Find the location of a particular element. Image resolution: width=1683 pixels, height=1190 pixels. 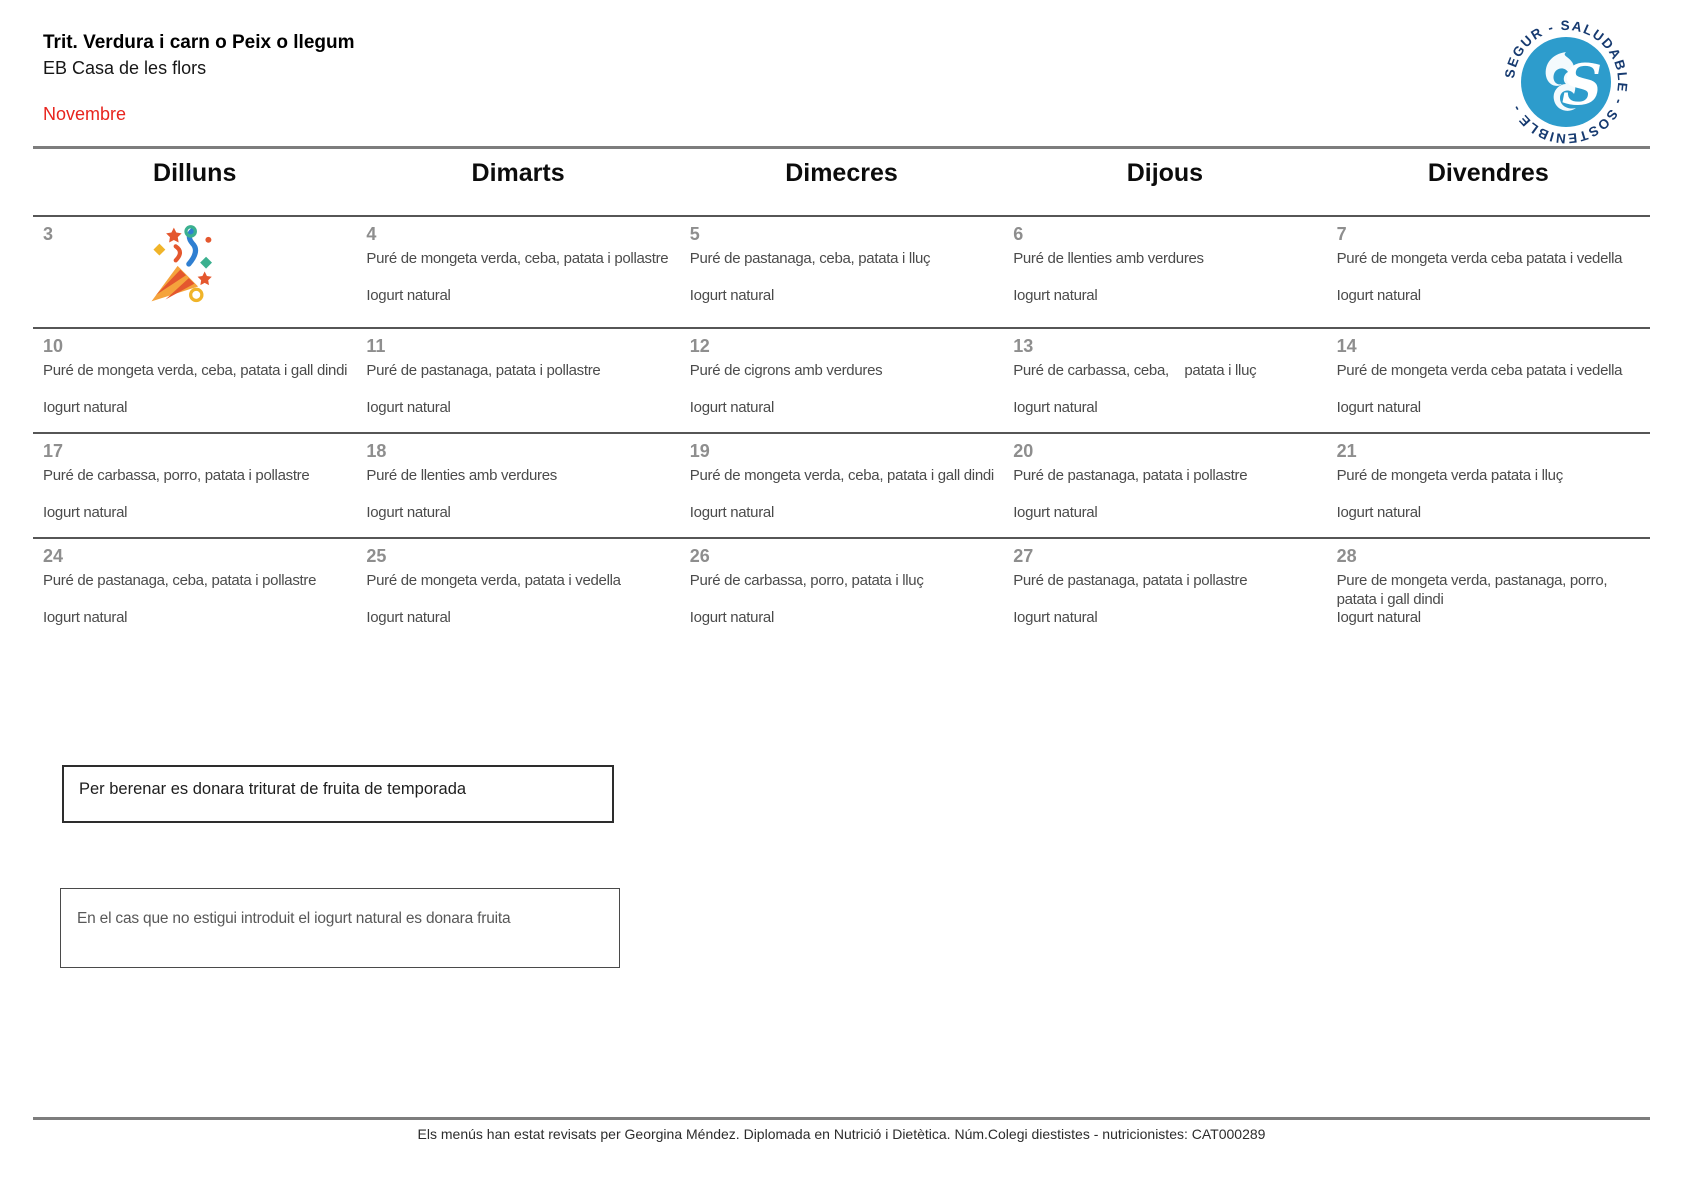

day-number: 6 is located at coordinates (1018, 234).